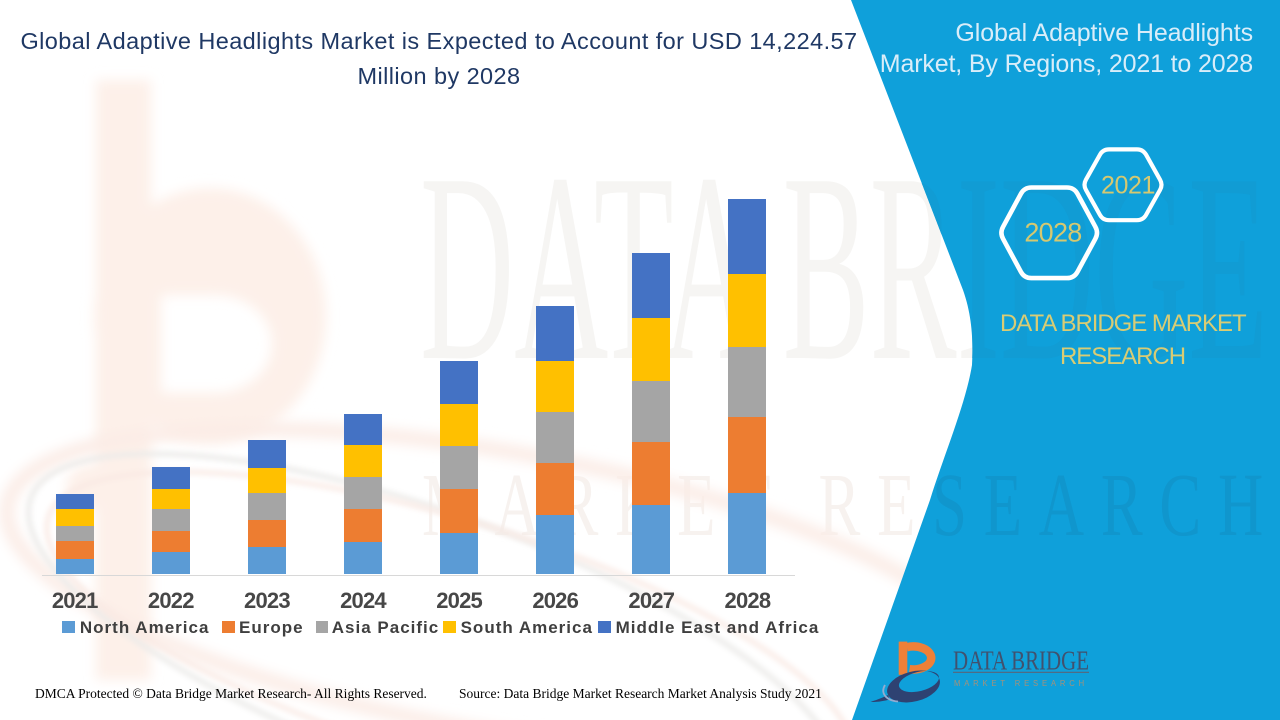 Image resolution: width=1280 pixels, height=720 pixels. I want to click on svg-text: DATA BRIDGE, so click(1021, 659).